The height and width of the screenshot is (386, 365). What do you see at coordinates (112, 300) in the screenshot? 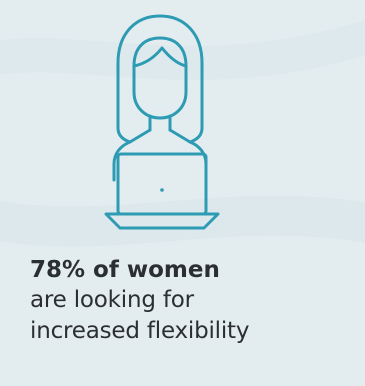
I see `stat-line-1: are looking for` at bounding box center [112, 300].